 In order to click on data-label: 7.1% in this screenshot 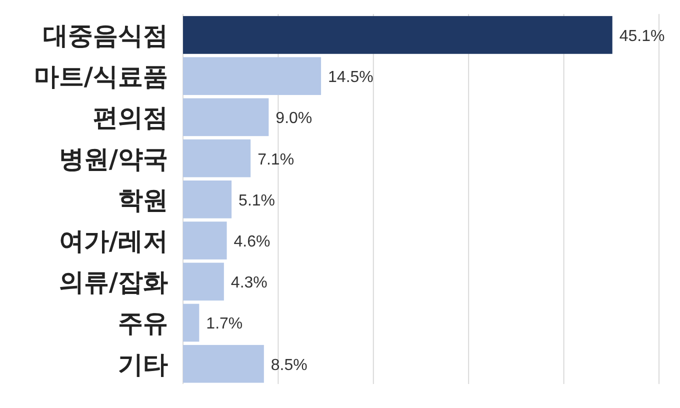, I will do `click(276, 159)`.